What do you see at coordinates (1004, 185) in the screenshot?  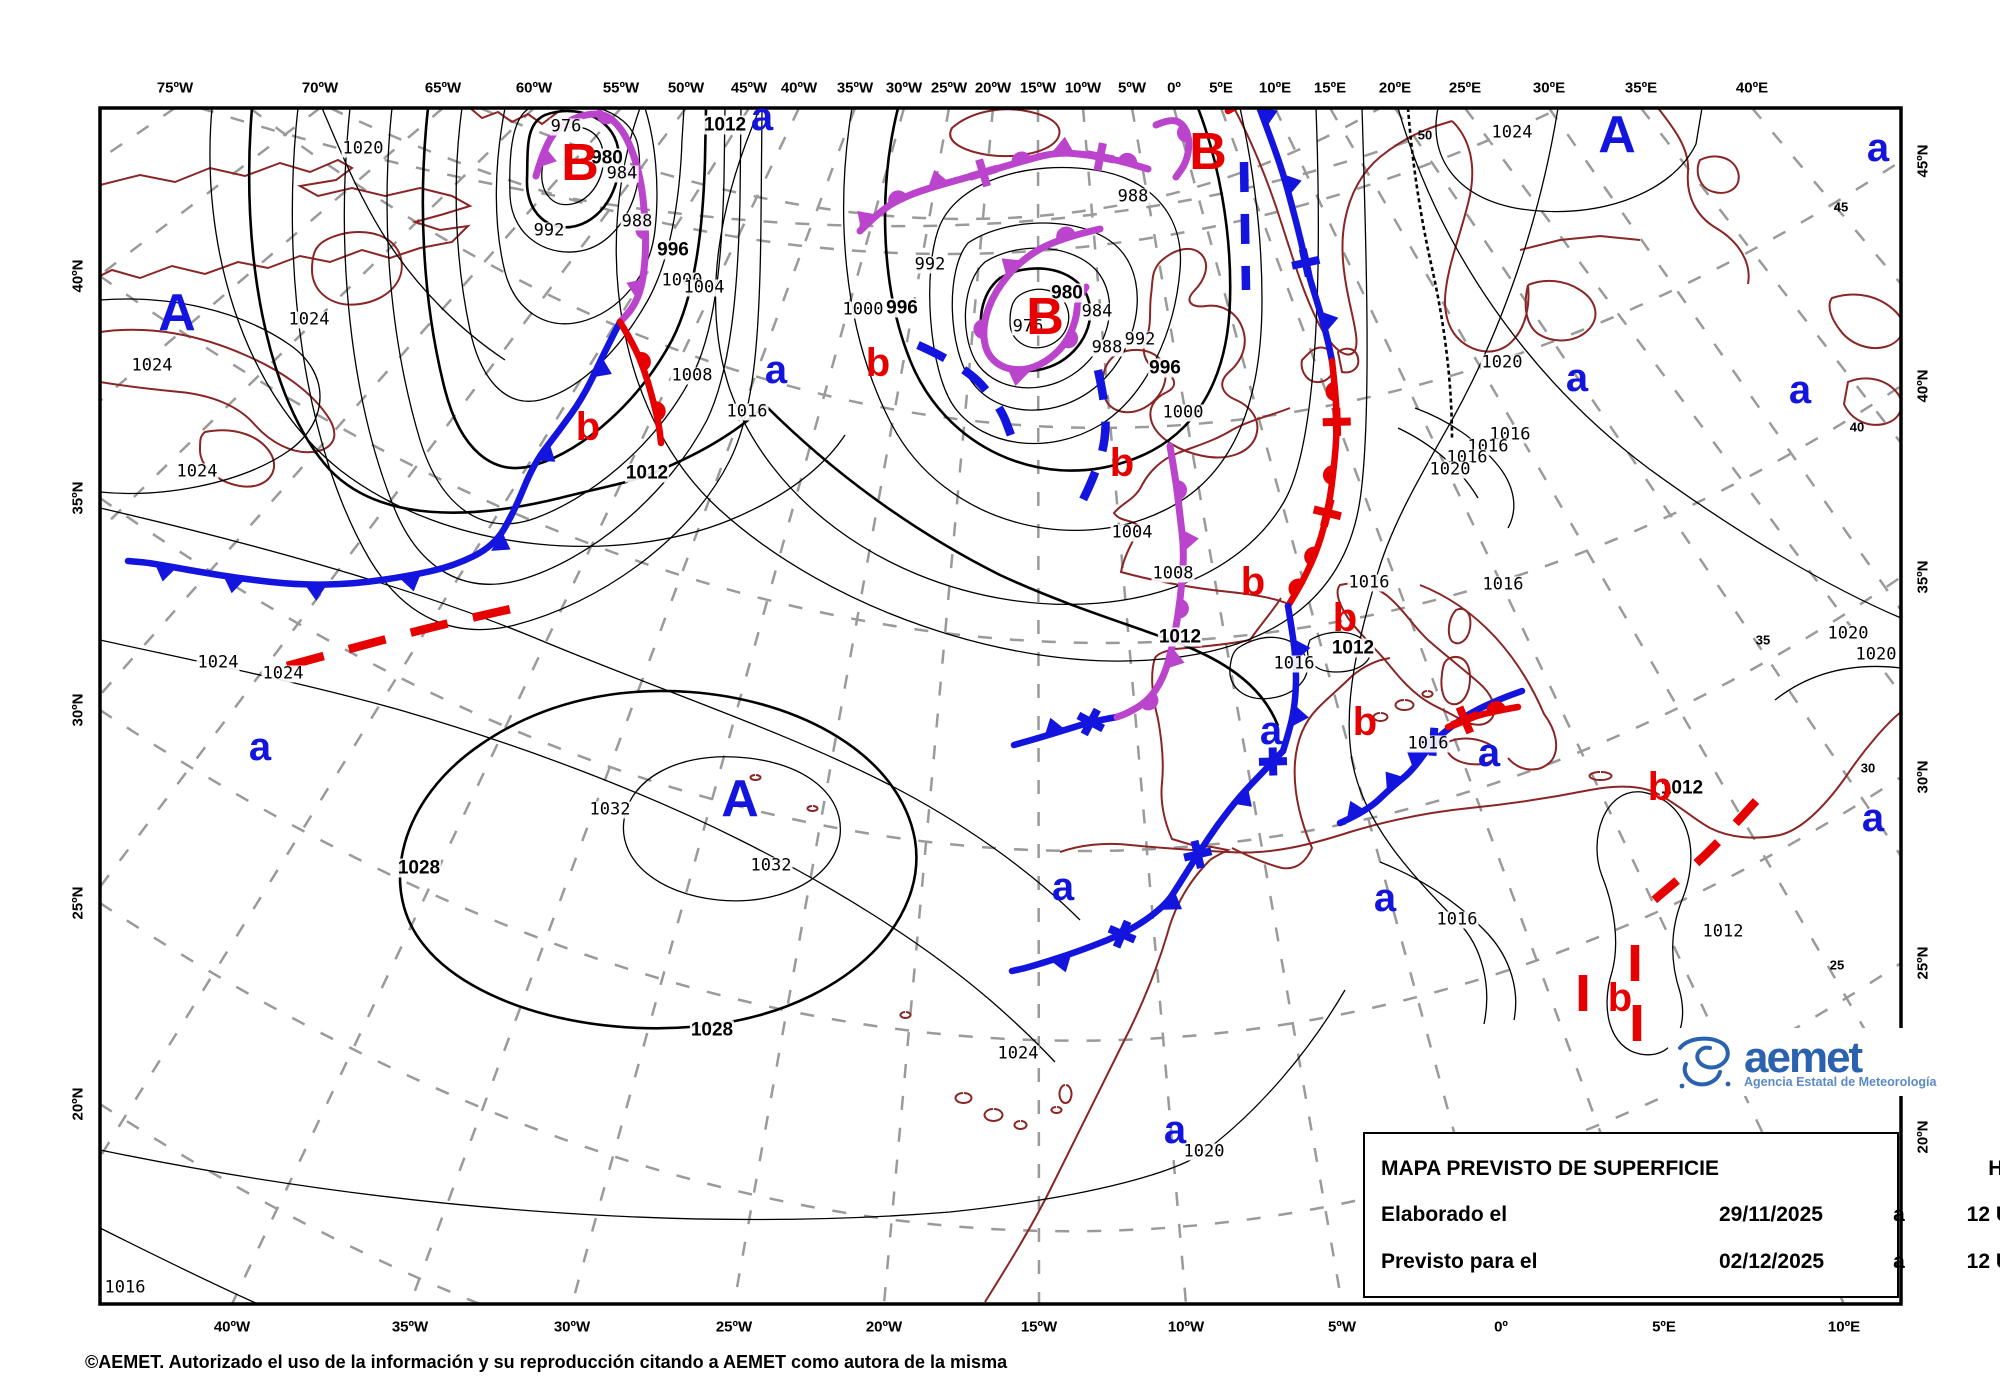 I see `occluded-band-north-atlantic` at bounding box center [1004, 185].